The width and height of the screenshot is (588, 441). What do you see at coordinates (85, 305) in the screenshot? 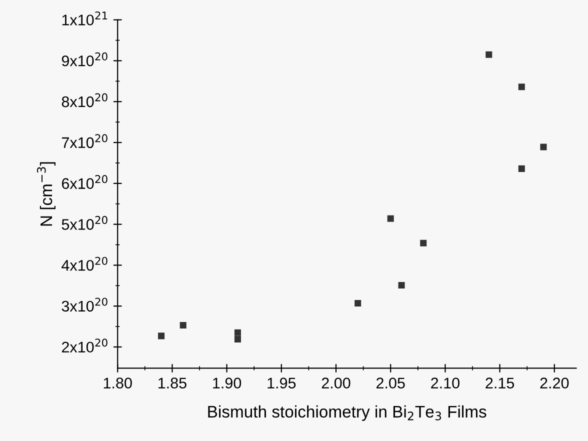
I see `y-tick-label: 3x10$^{20}$` at bounding box center [85, 305].